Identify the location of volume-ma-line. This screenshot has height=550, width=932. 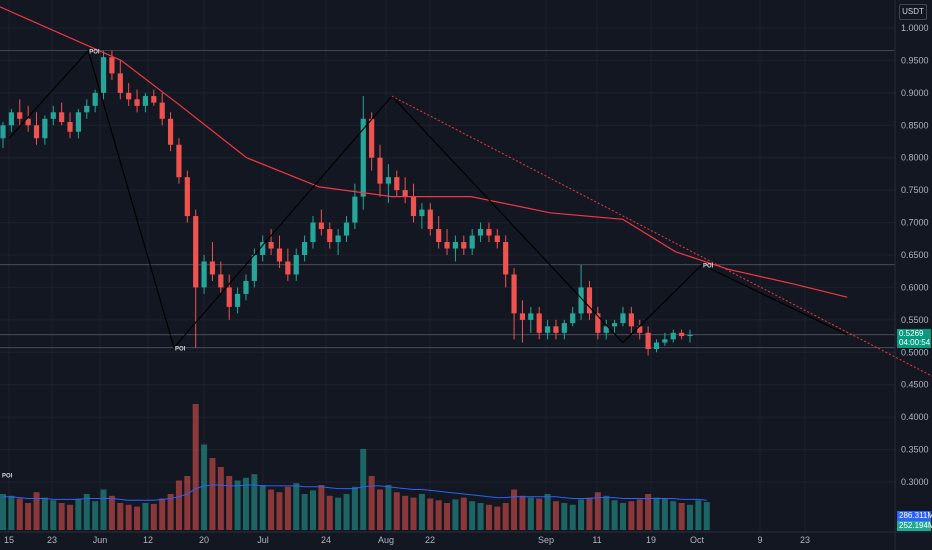
(355, 492).